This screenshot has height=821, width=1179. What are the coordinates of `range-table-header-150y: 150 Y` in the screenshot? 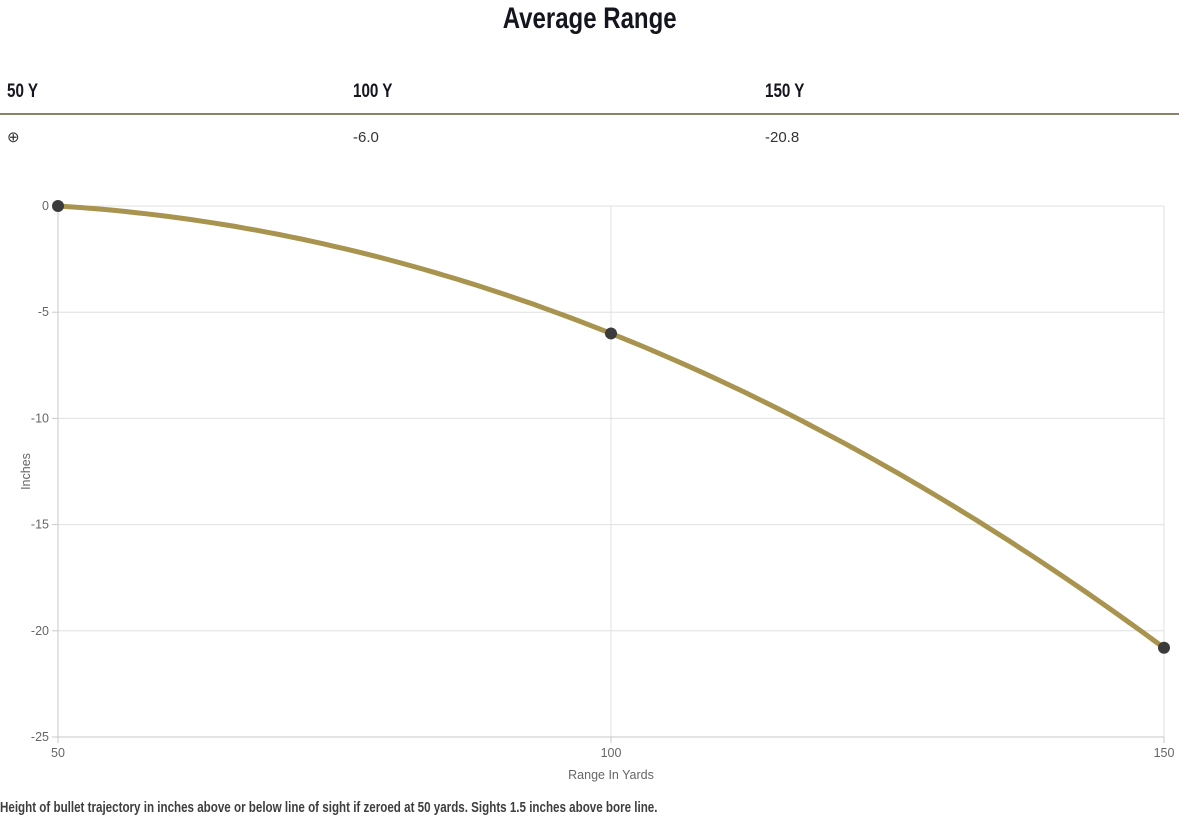 It's located at (785, 91).